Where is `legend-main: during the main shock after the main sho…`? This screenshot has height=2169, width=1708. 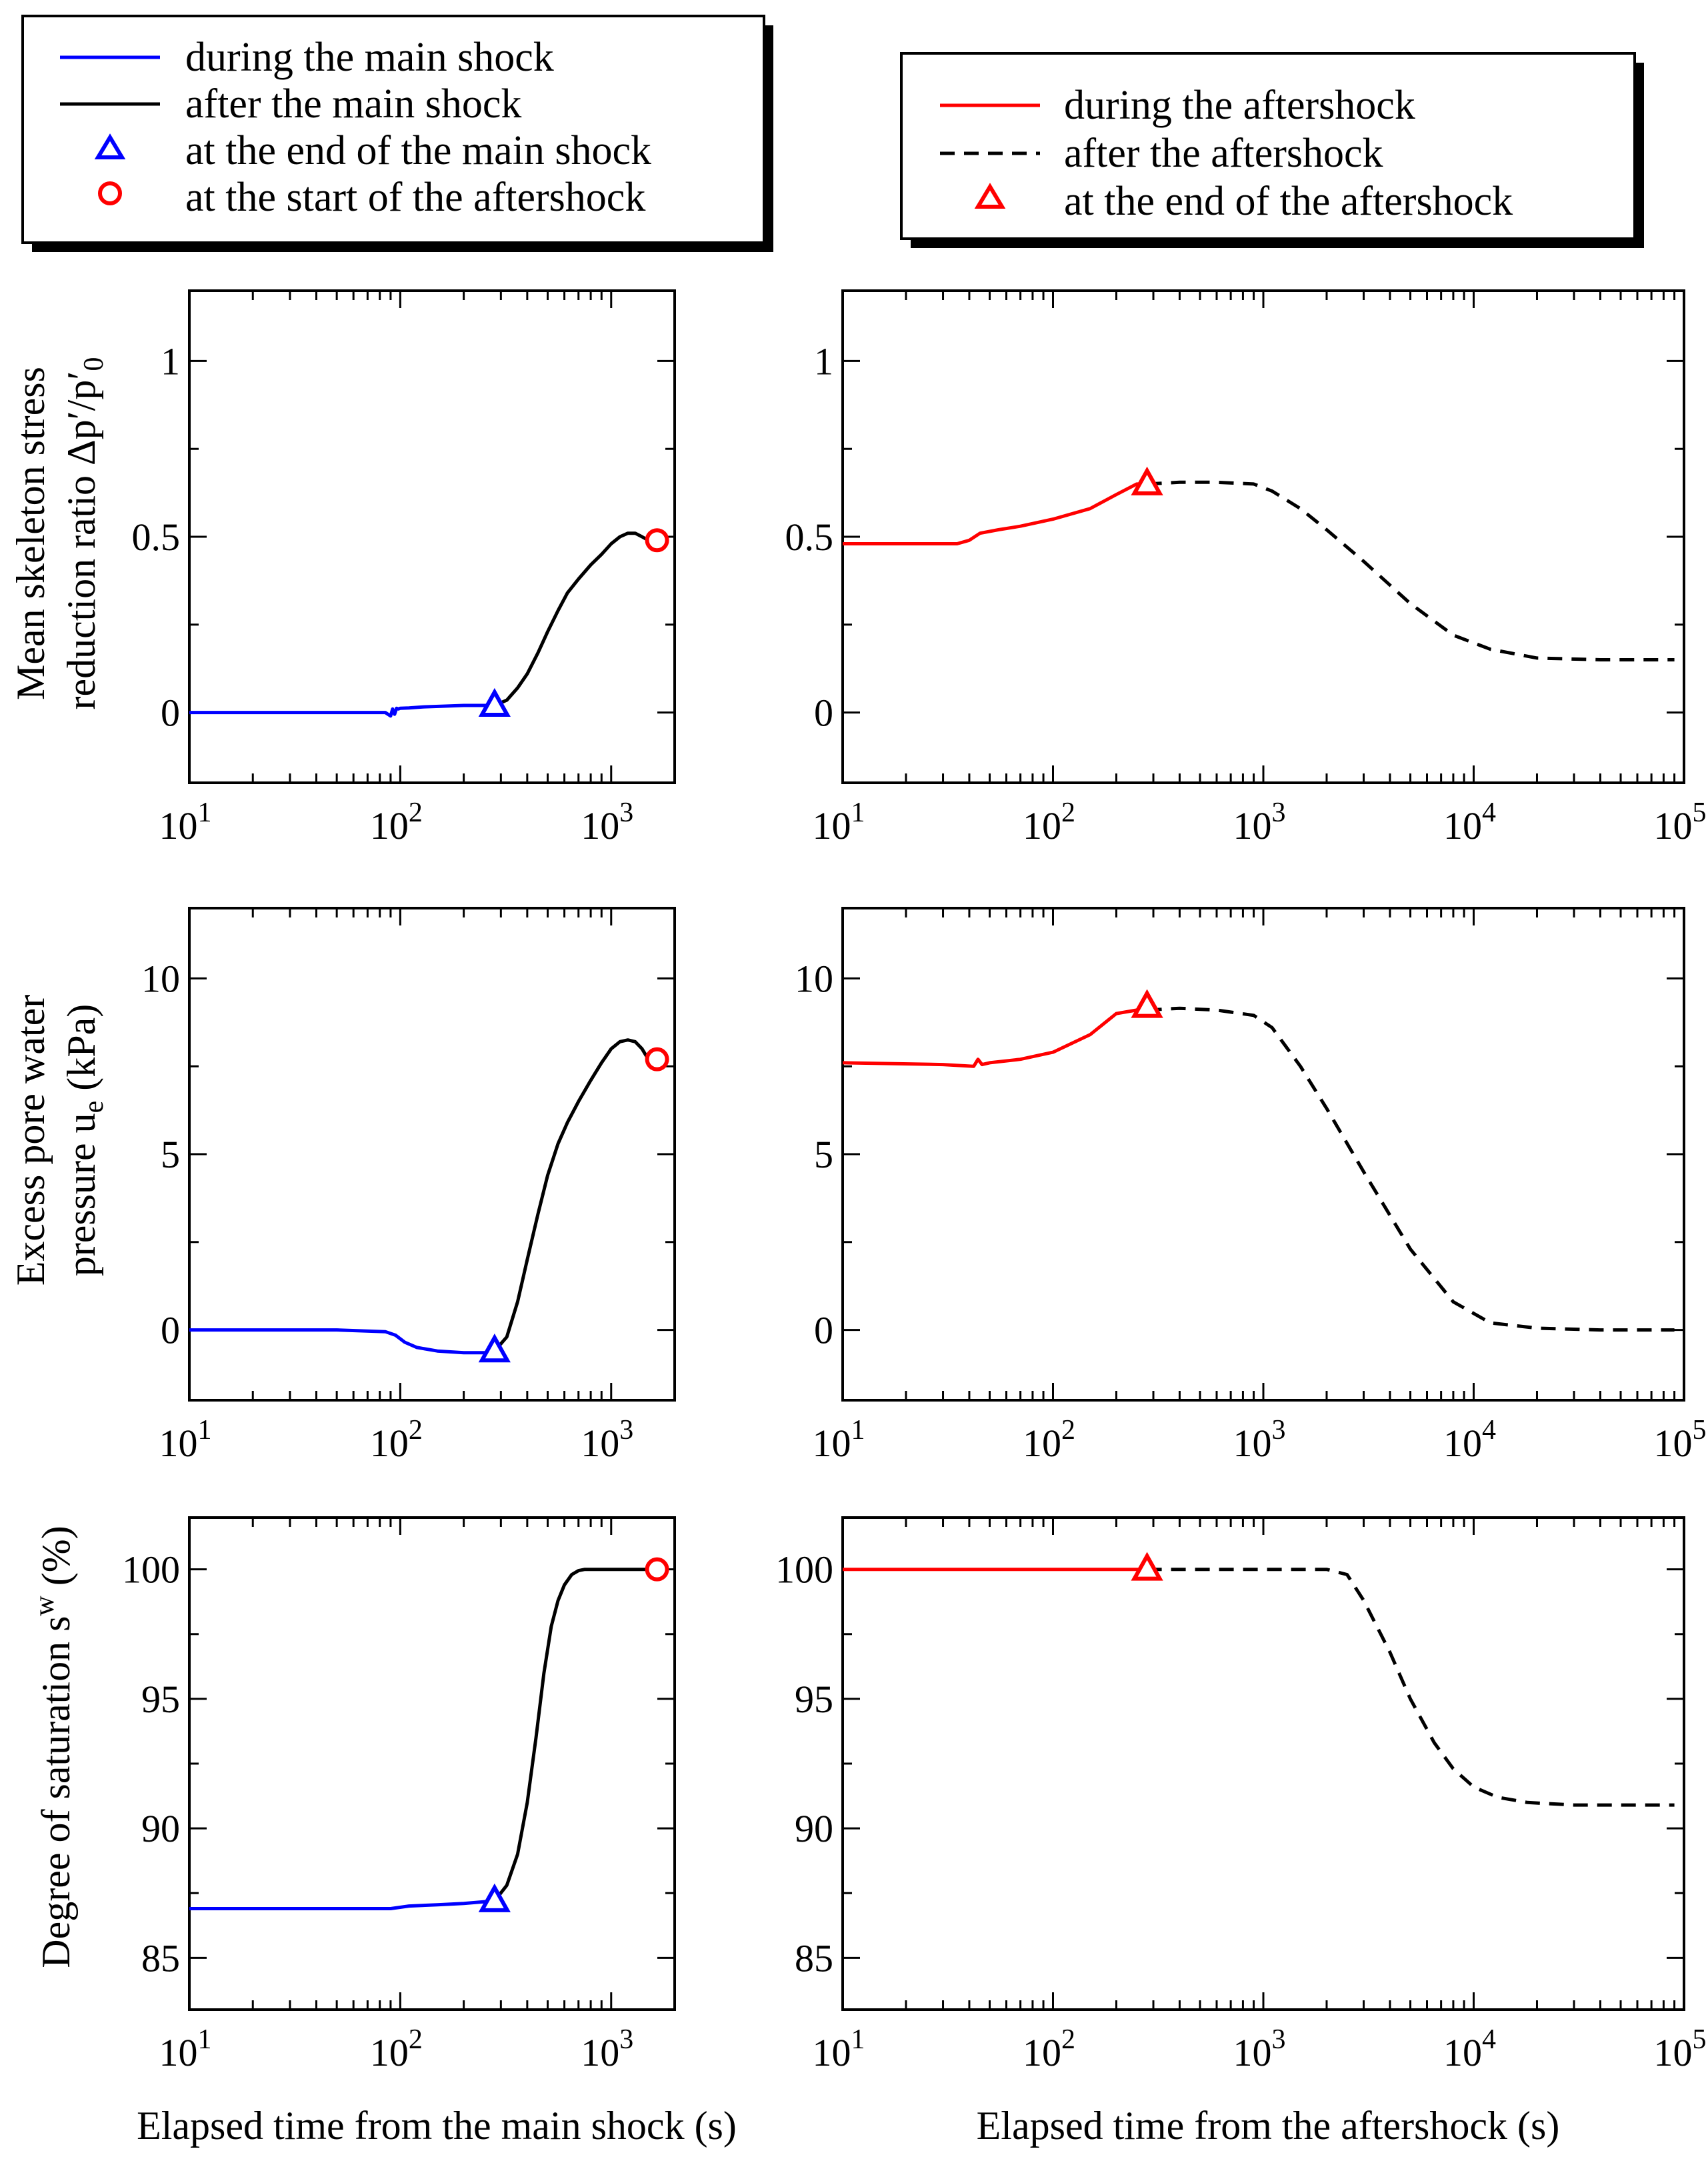
legend-main: during the main shock after the main sho… is located at coordinates (397, 133).